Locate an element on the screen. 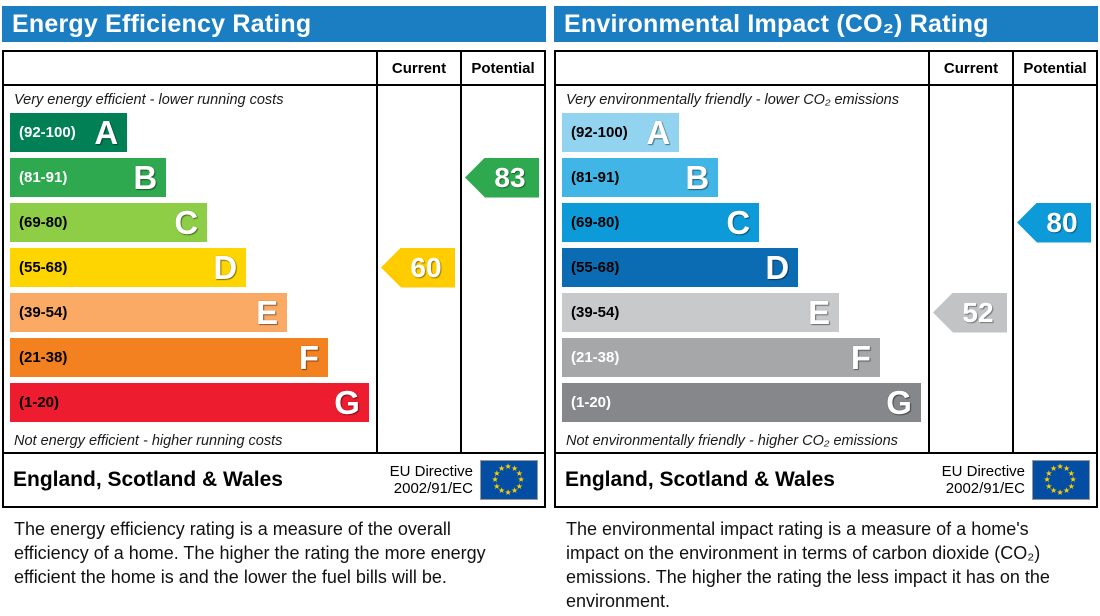 The image size is (1100, 616). band-letter: D is located at coordinates (225, 267).